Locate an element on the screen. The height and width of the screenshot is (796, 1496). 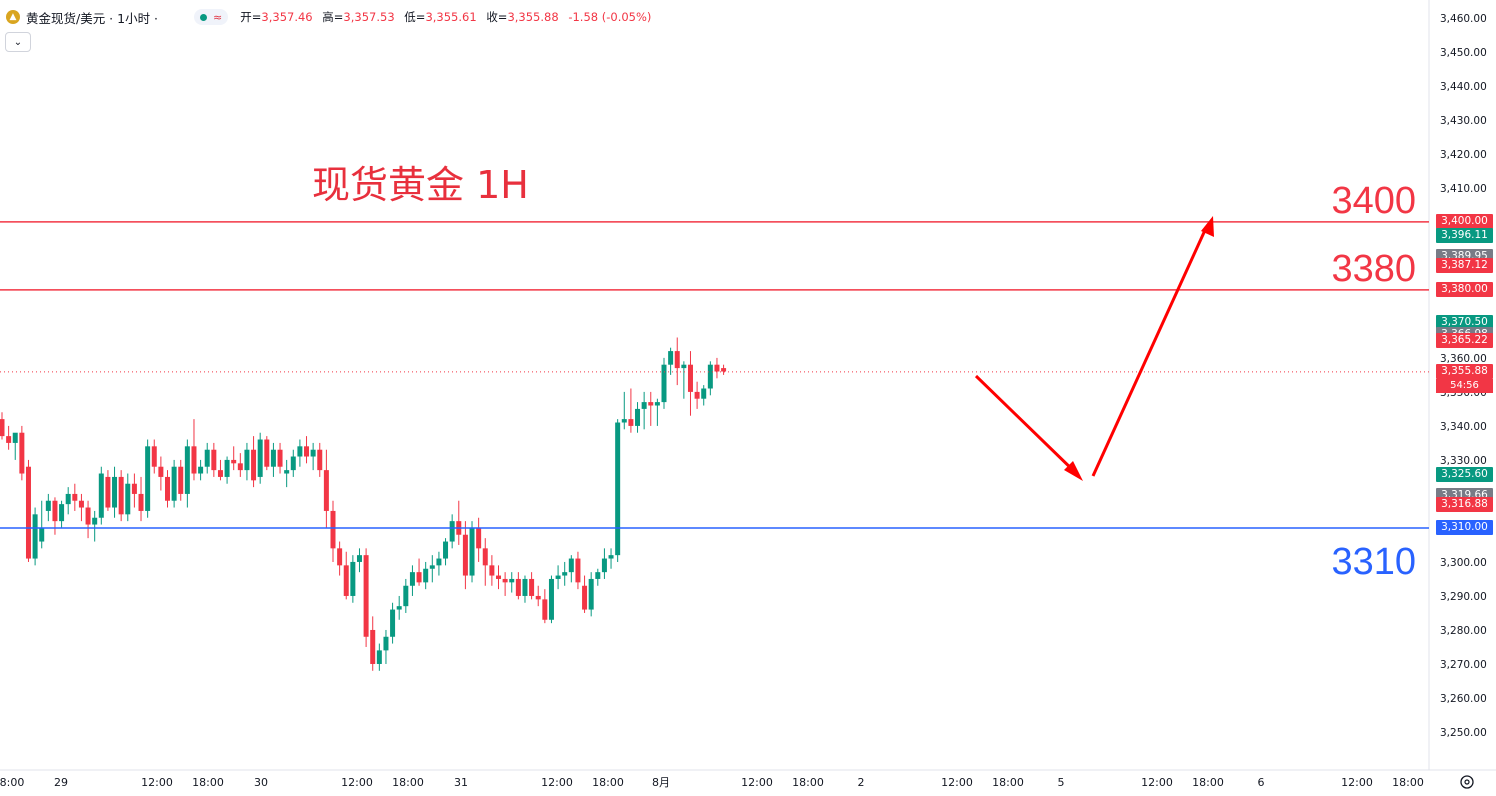
forecast-arrow-down is located at coordinates (1027, 425).